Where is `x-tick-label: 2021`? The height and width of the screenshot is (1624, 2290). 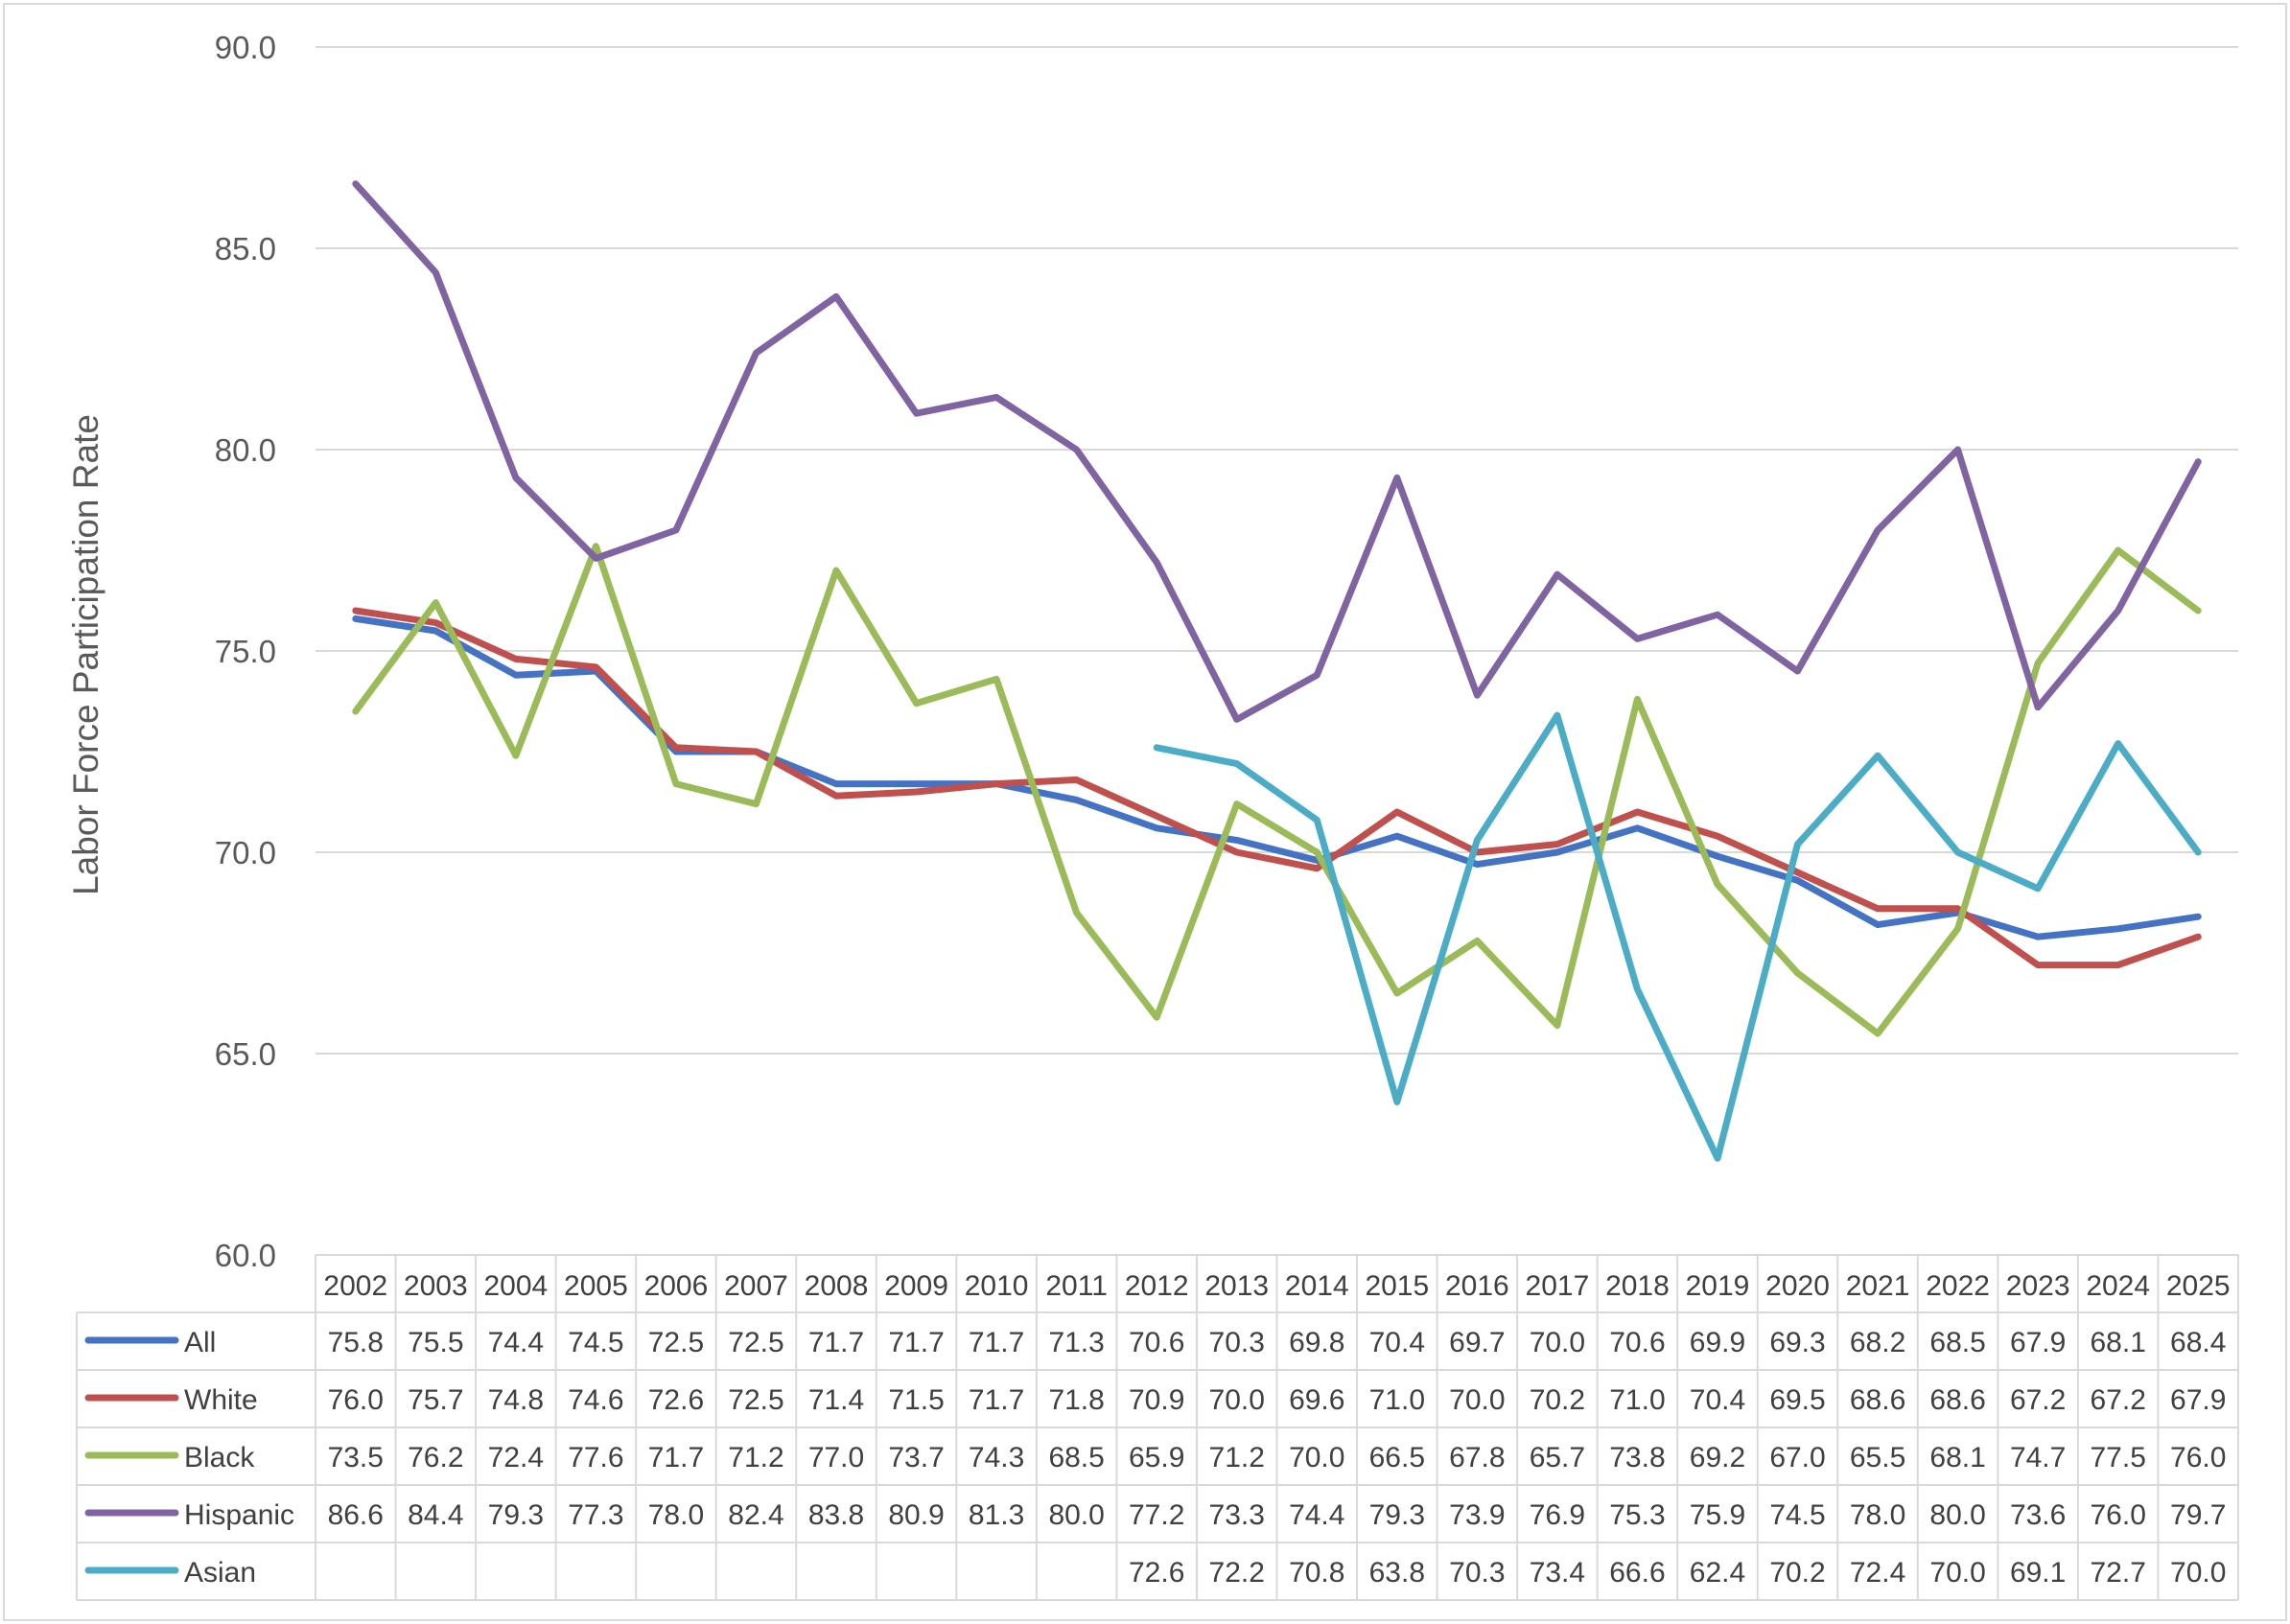
x-tick-label: 2021 is located at coordinates (1878, 1286).